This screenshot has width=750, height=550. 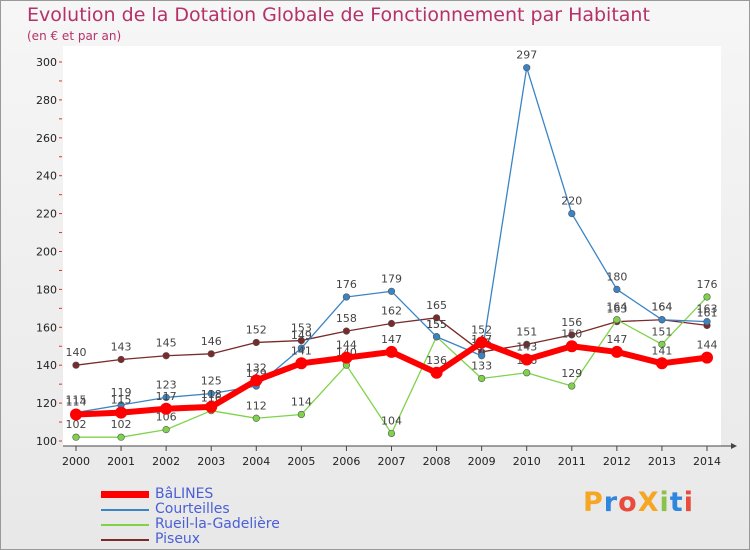 What do you see at coordinates (121, 392) in the screenshot?
I see `data-label: 119` at bounding box center [121, 392].